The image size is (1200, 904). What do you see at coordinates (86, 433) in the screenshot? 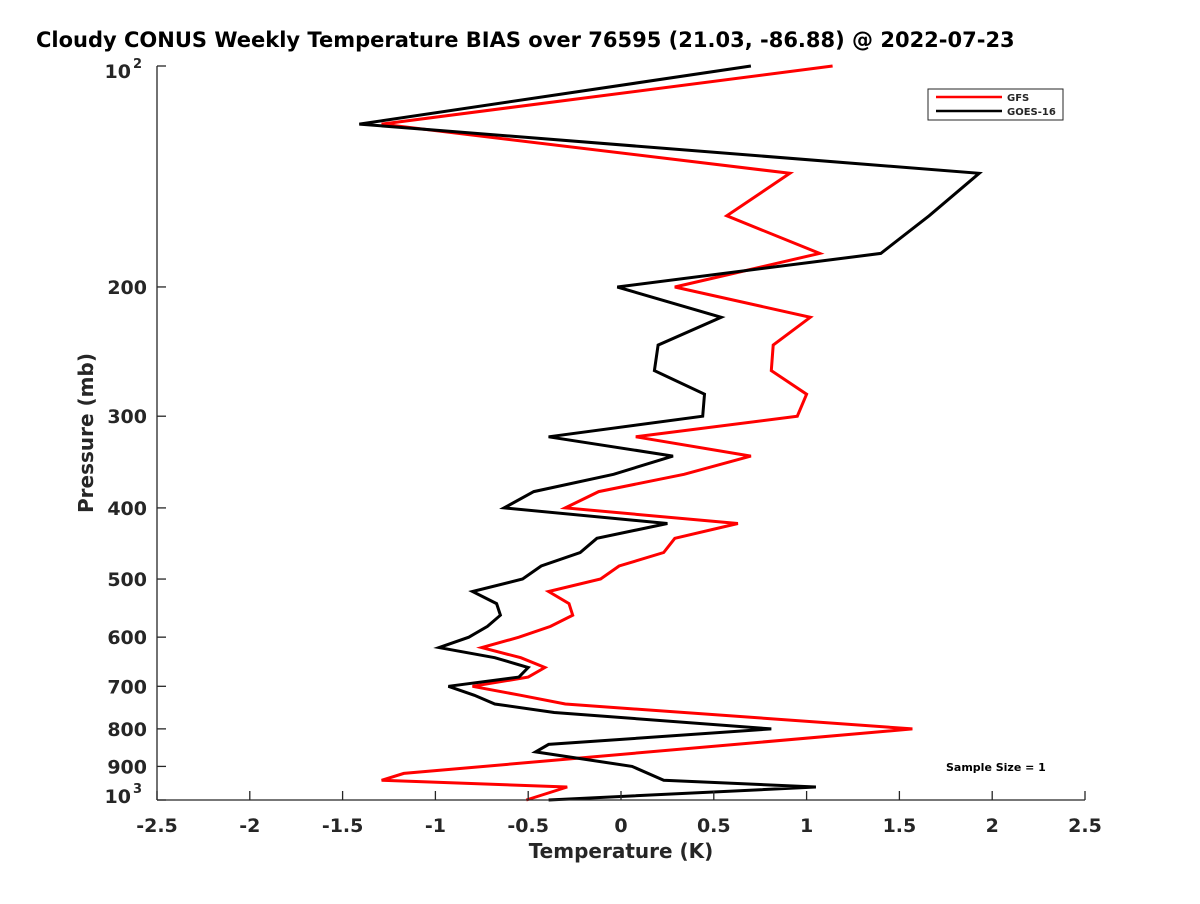
I see `y-axis-label: Pressure (mb)` at bounding box center [86, 433].